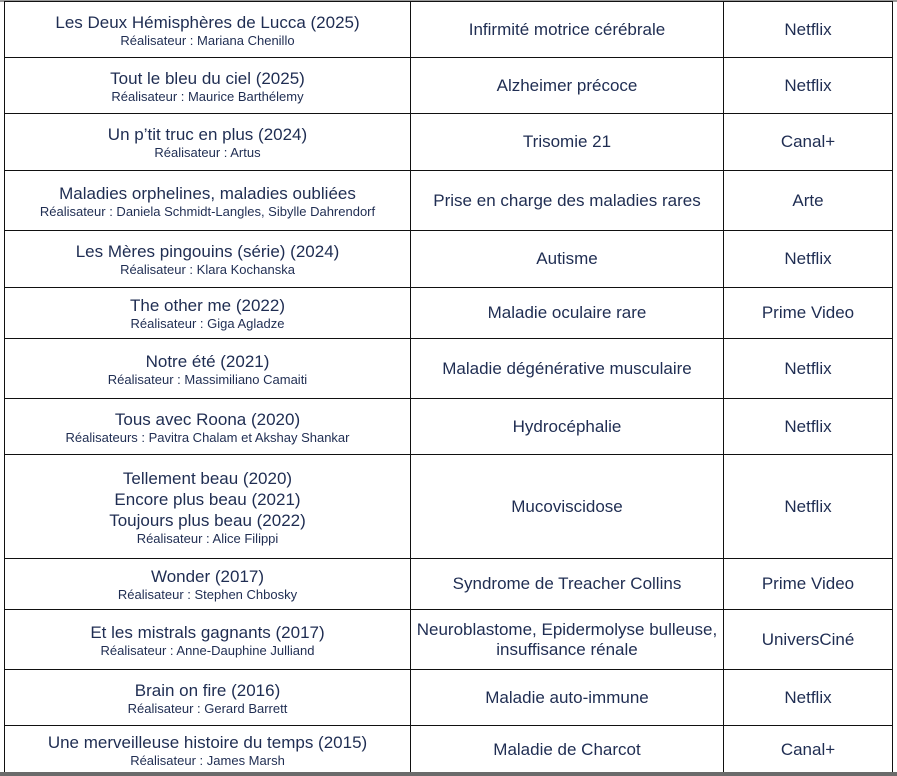 The height and width of the screenshot is (776, 897). What do you see at coordinates (207, 576) in the screenshot?
I see `film-title: Wonder (2017)` at bounding box center [207, 576].